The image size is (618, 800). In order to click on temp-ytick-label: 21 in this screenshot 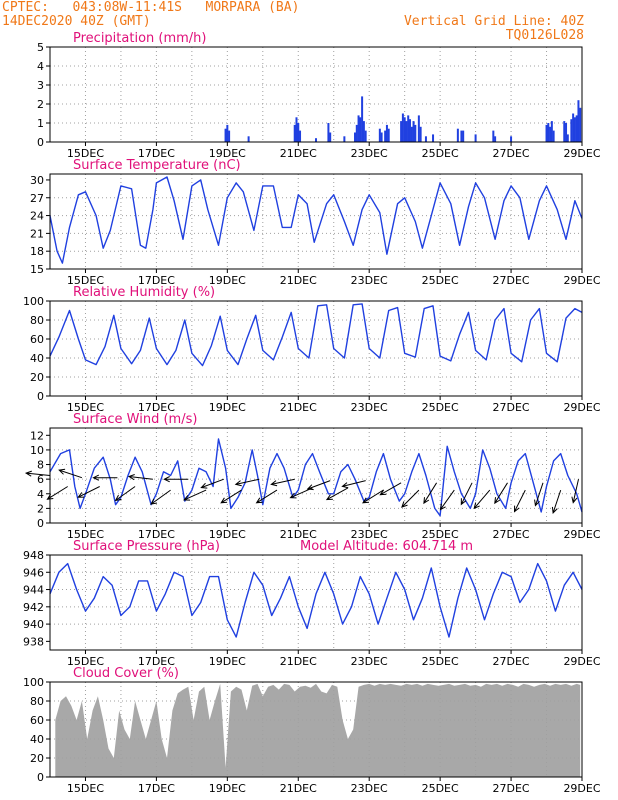, I will do `click(37, 233)`.